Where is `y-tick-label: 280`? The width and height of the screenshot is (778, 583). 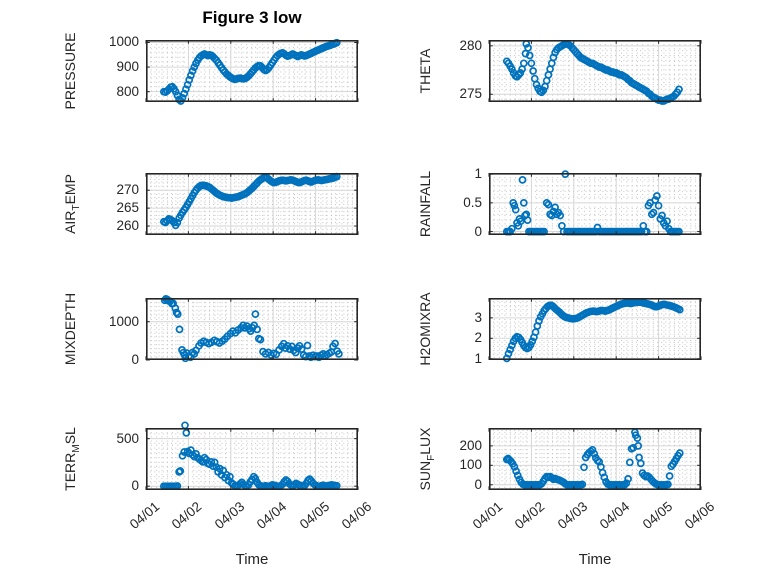
y-tick-label: 280 is located at coordinates (470, 45).